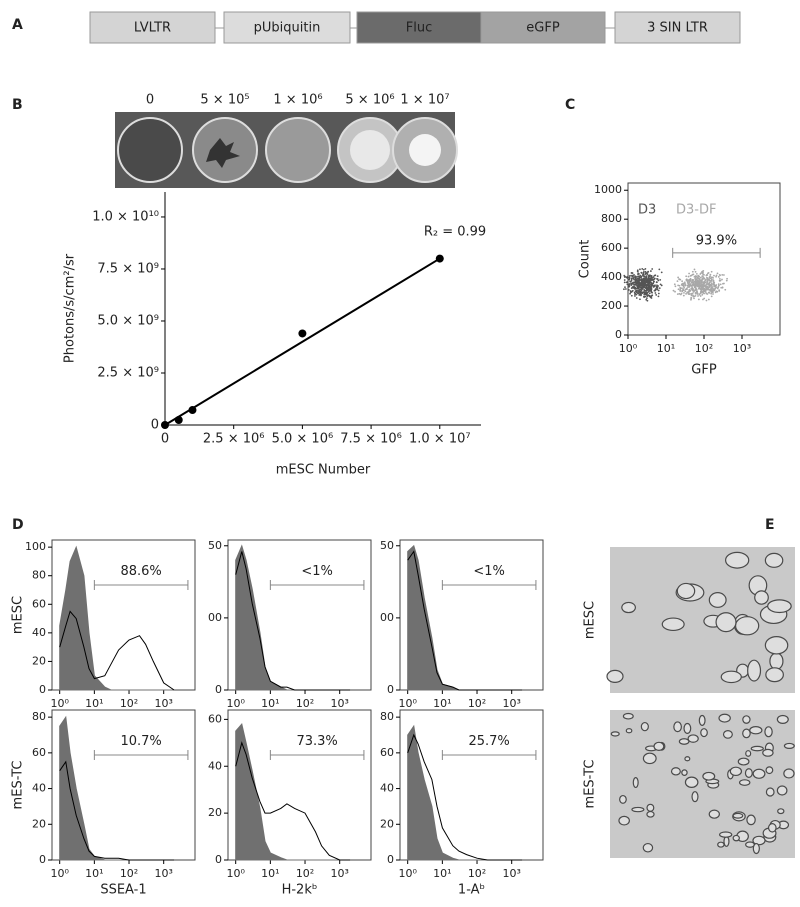 This screenshot has height=907, width=800. I want to click on control-histogram, so click(465, 617).